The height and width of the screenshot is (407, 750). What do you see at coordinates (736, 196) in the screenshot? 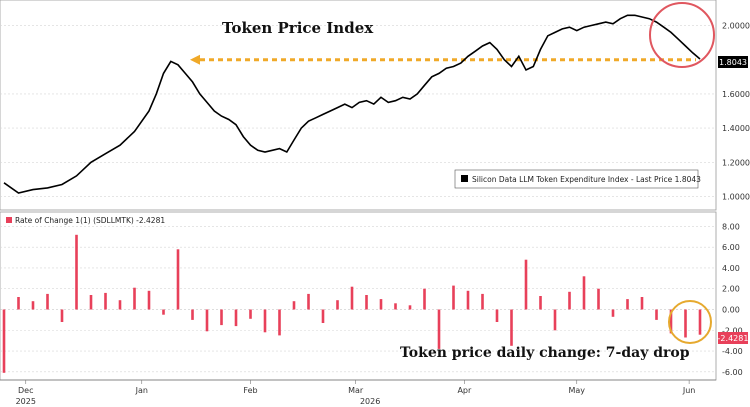
I see `top-y-tick-label: 1.0000` at bounding box center [736, 196].